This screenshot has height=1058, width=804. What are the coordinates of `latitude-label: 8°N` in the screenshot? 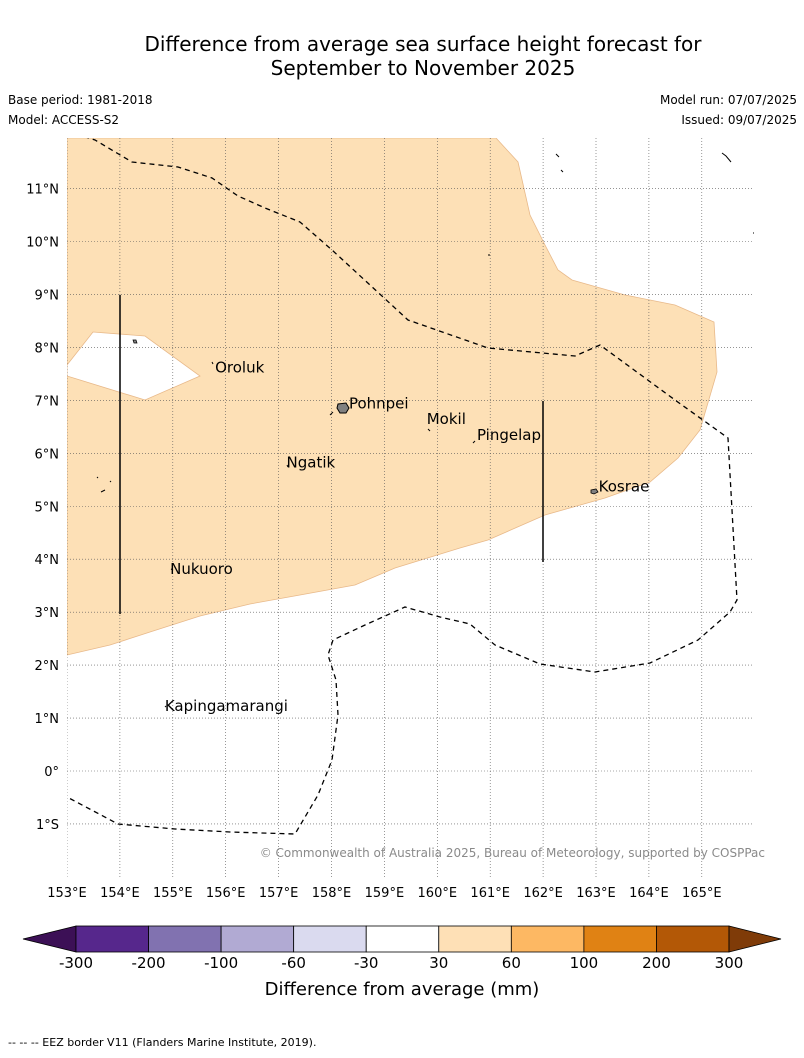 It's located at (47, 348).